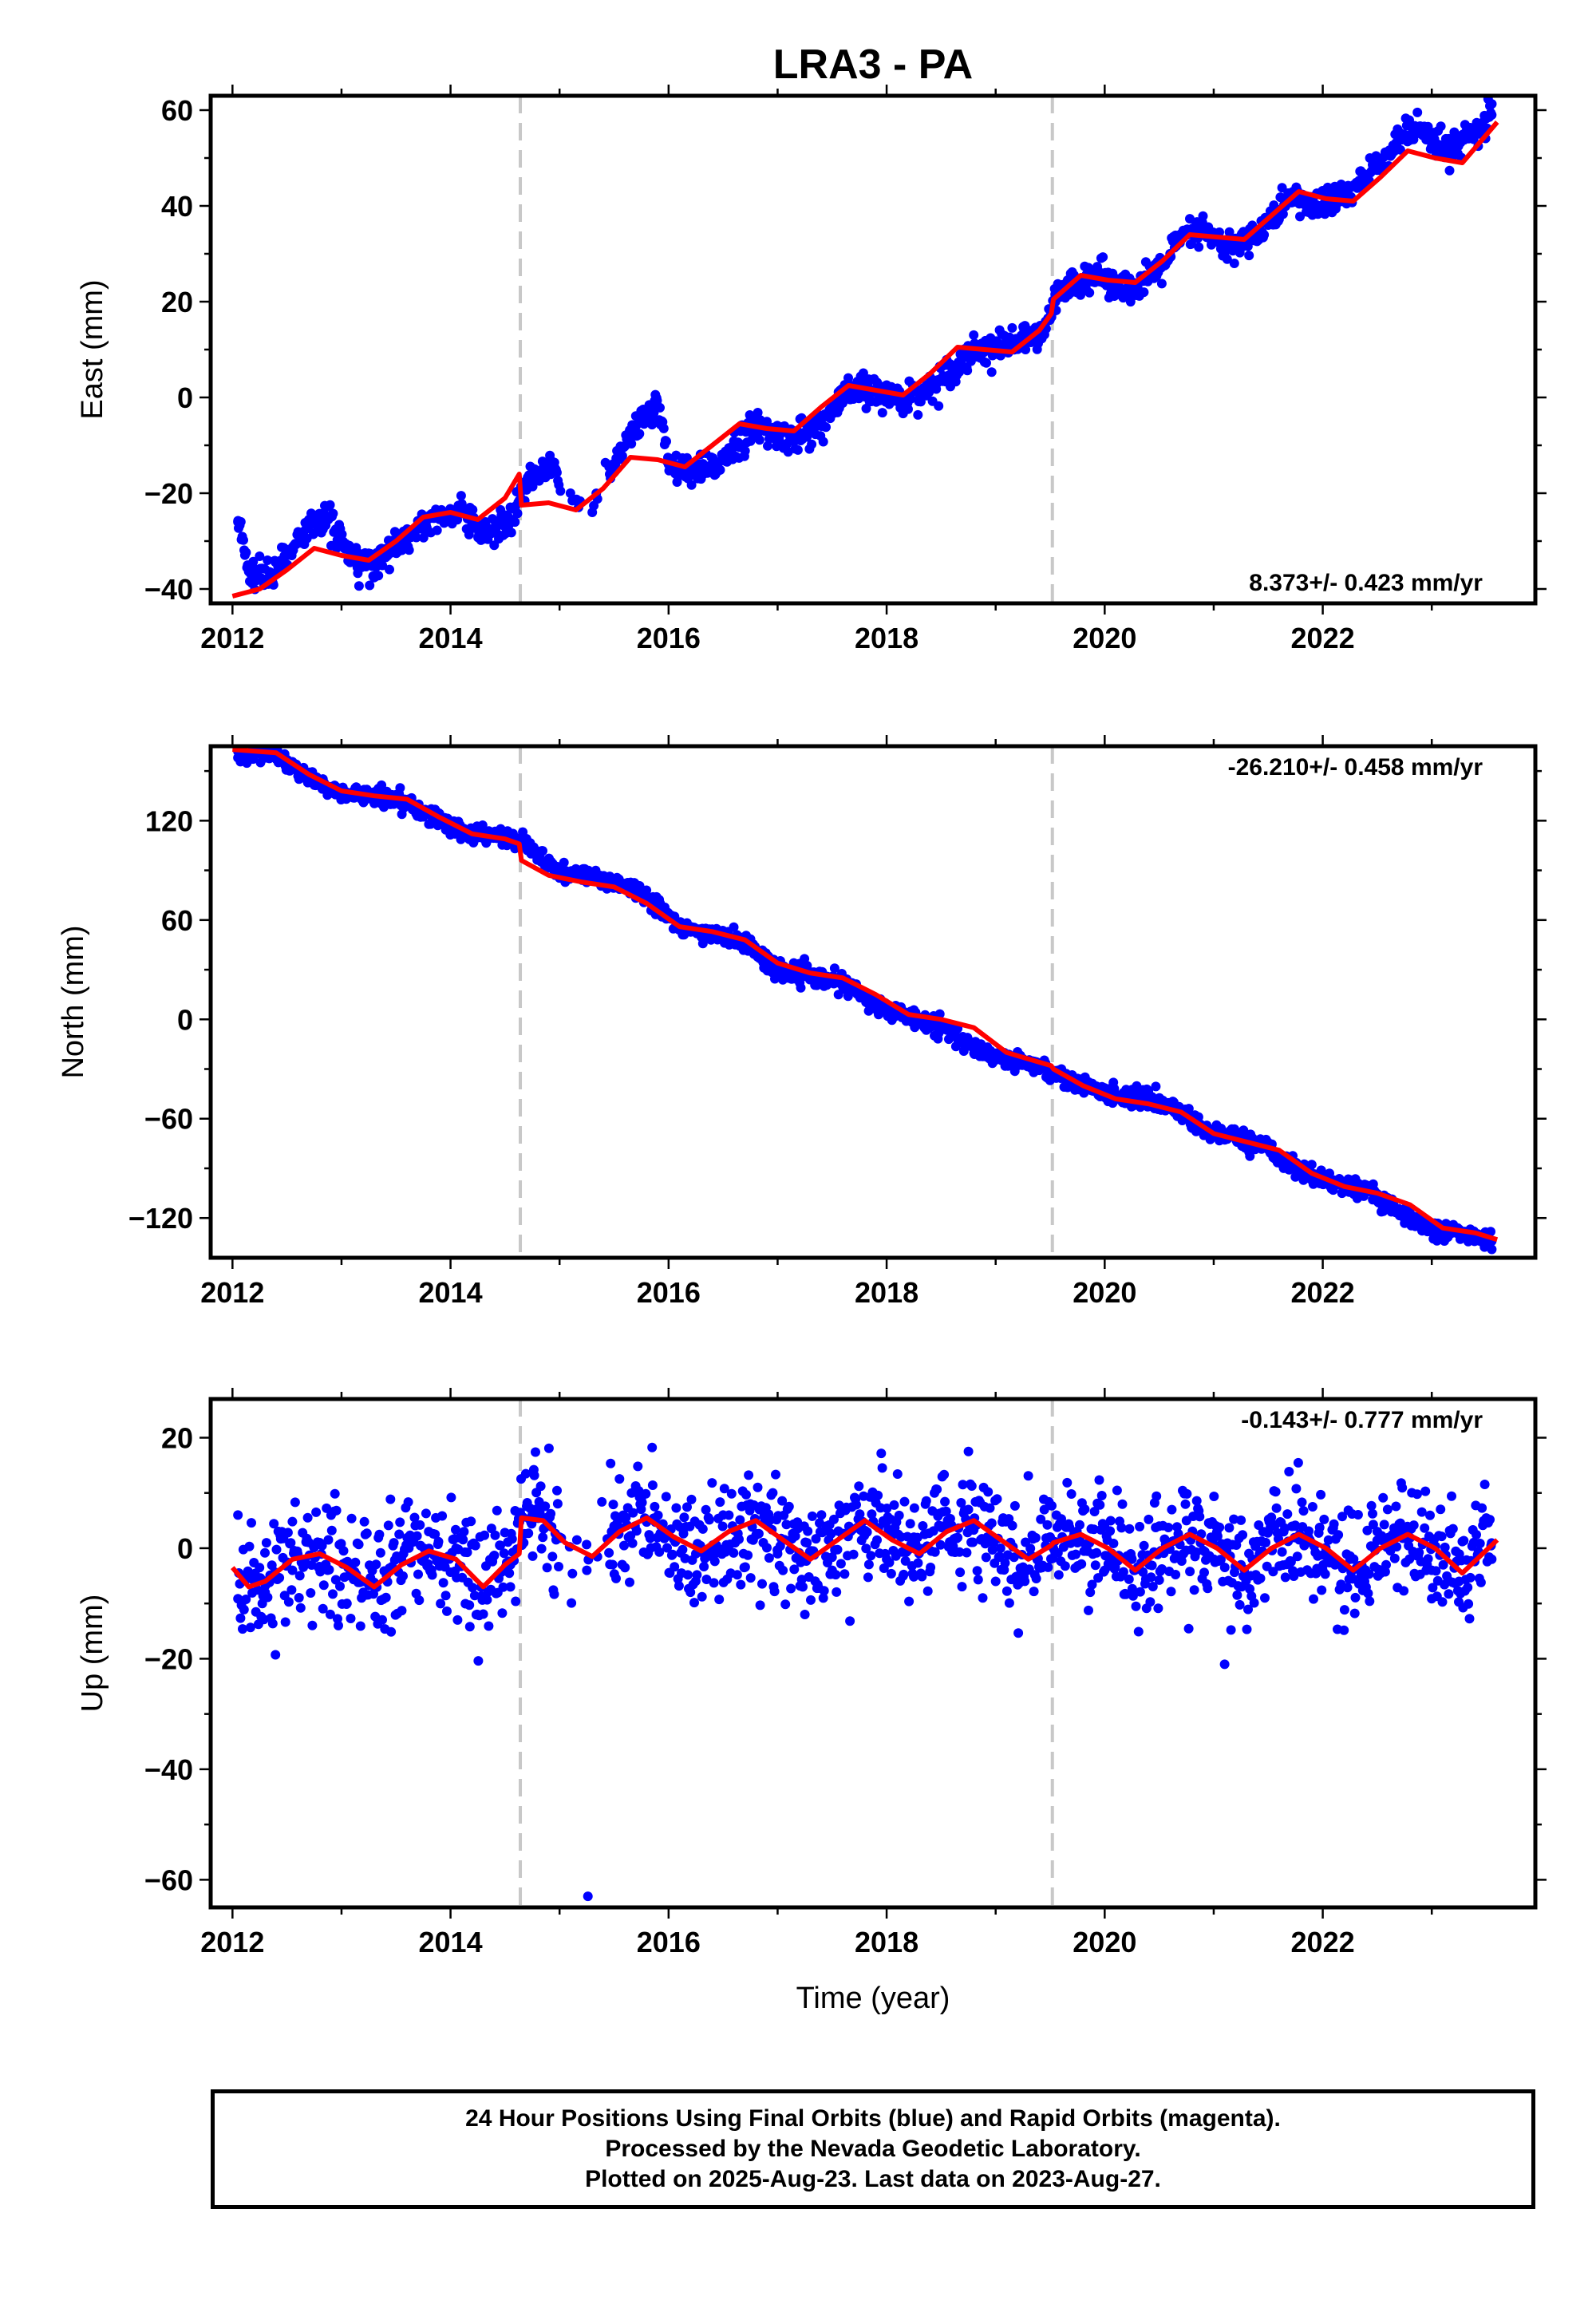 The width and height of the screenshot is (1596, 2316). What do you see at coordinates (669, 1292) in the screenshot?
I see `north-x-tick-label: 2016` at bounding box center [669, 1292].